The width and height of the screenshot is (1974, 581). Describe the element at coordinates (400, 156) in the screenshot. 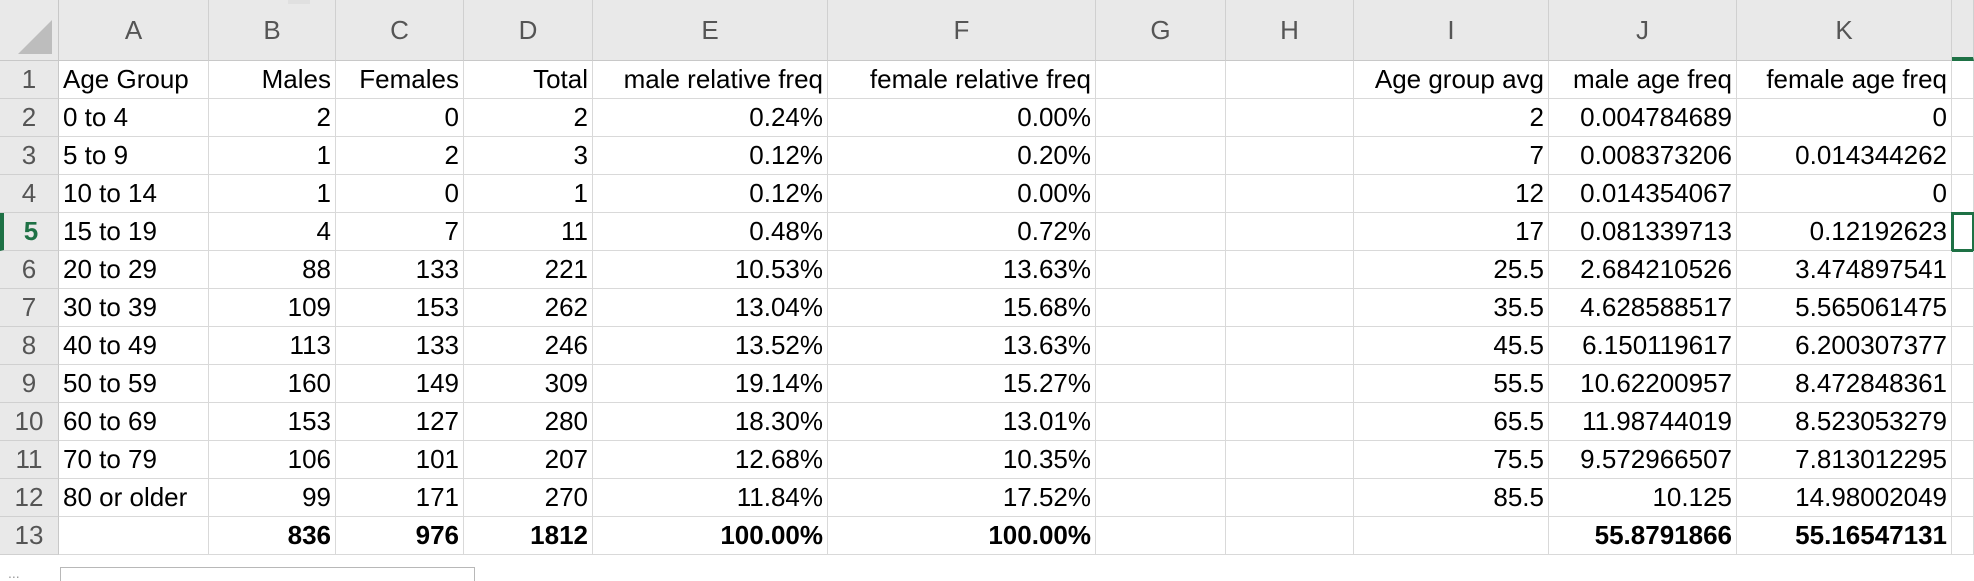

I see `cell-c3: 2` at that location.